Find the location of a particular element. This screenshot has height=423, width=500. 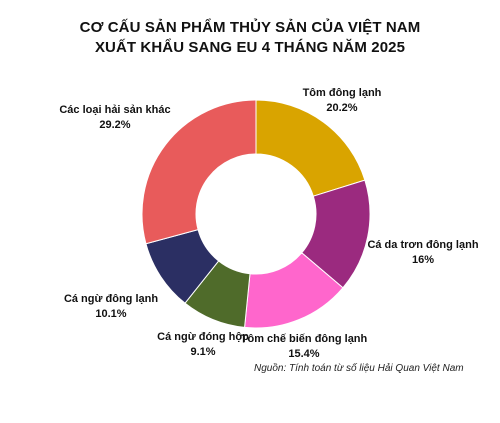

label-value: 16% is located at coordinates (423, 260).